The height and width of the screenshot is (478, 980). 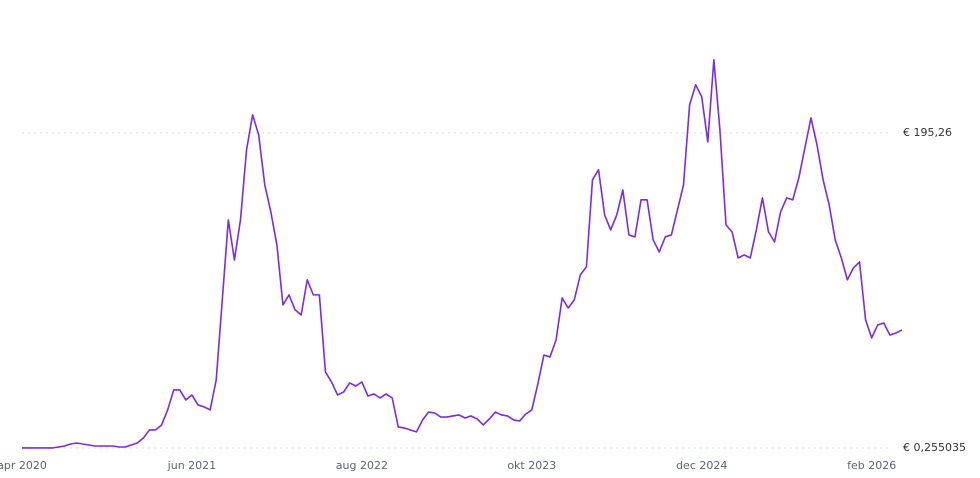 I want to click on y-tick-label: € 195,26, so click(x=927, y=132).